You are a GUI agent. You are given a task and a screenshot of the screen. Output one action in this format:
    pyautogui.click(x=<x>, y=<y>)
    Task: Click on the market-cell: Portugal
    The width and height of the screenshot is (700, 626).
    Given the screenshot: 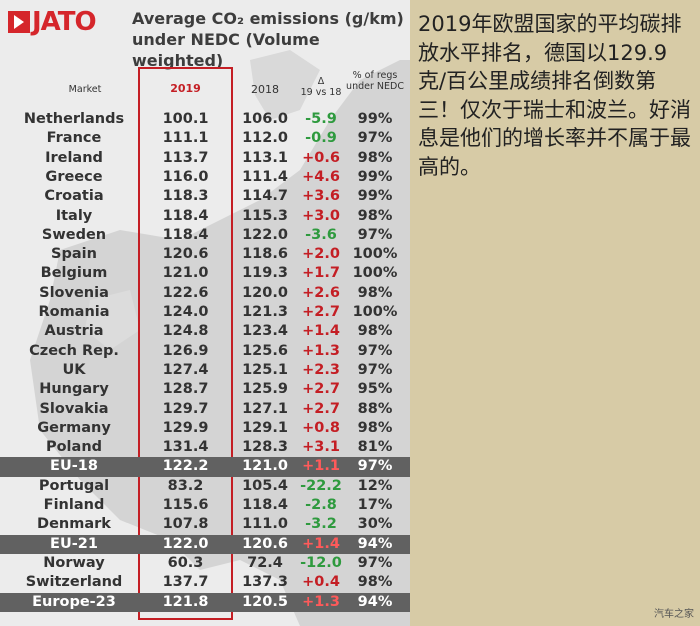 What is the action you would take?
    pyautogui.click(x=74, y=485)
    